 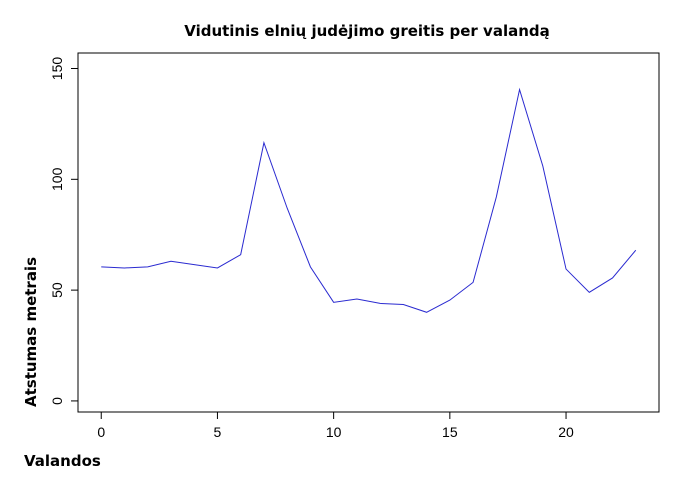 I want to click on x-tick-label: 10, so click(x=334, y=432).